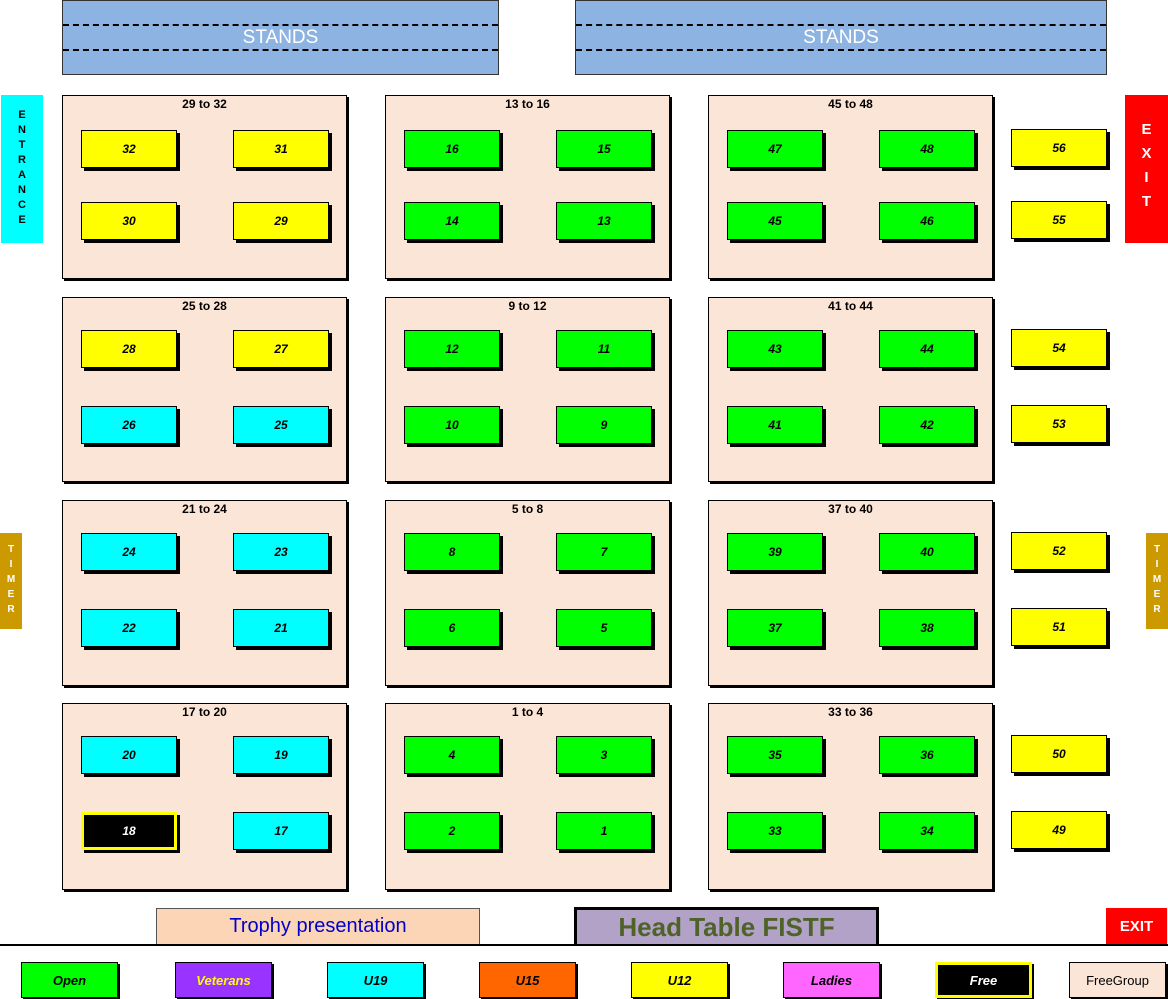 The image size is (1168, 999). What do you see at coordinates (452, 755) in the screenshot?
I see `table-4: 4` at bounding box center [452, 755].